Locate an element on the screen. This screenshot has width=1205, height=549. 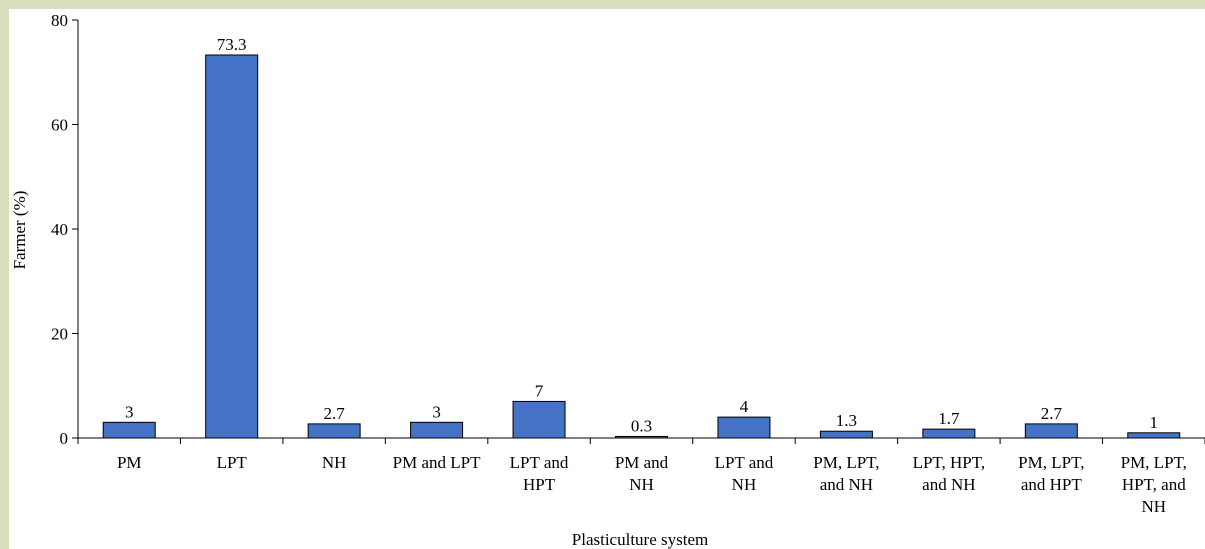
x-tick-label: PM and NH is located at coordinates (642, 473).